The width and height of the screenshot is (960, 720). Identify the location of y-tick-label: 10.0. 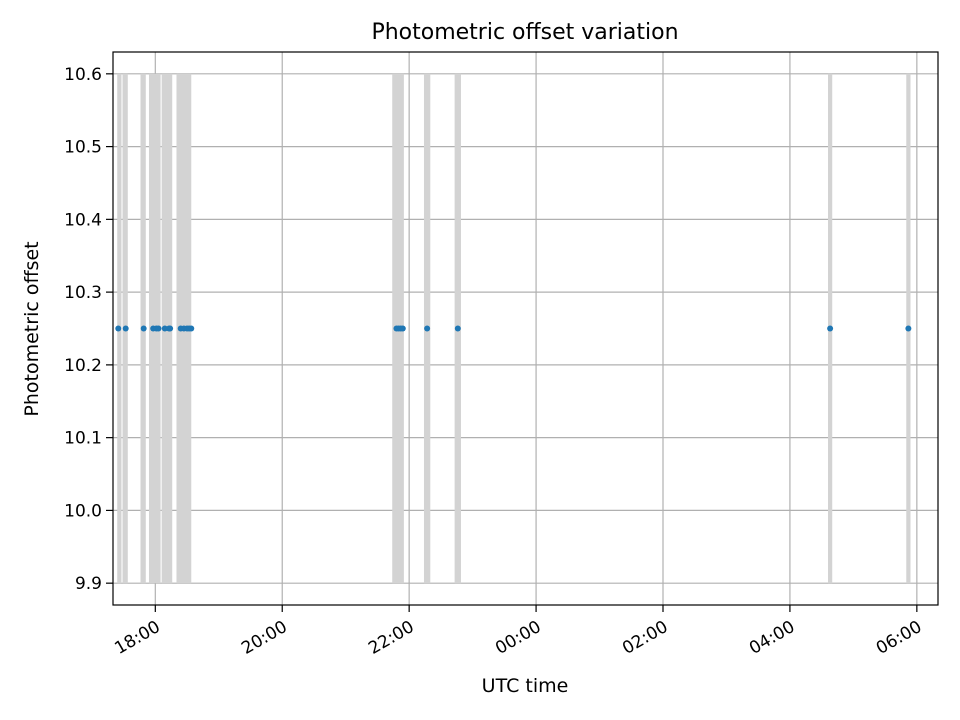
(83, 511).